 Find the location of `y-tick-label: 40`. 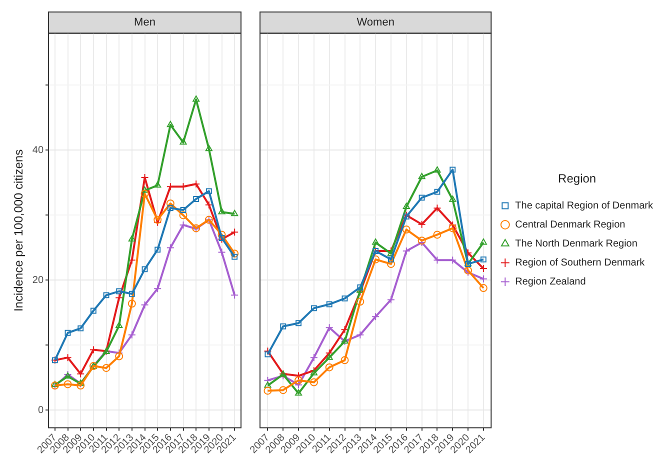

y-tick-label: 40 is located at coordinates (38, 150).